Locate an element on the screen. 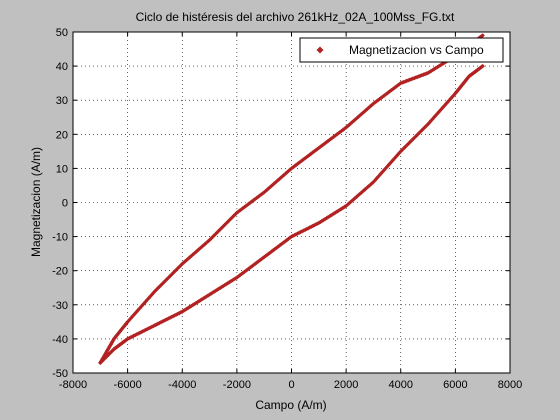  y-tick-label: 0 is located at coordinates (65, 204).